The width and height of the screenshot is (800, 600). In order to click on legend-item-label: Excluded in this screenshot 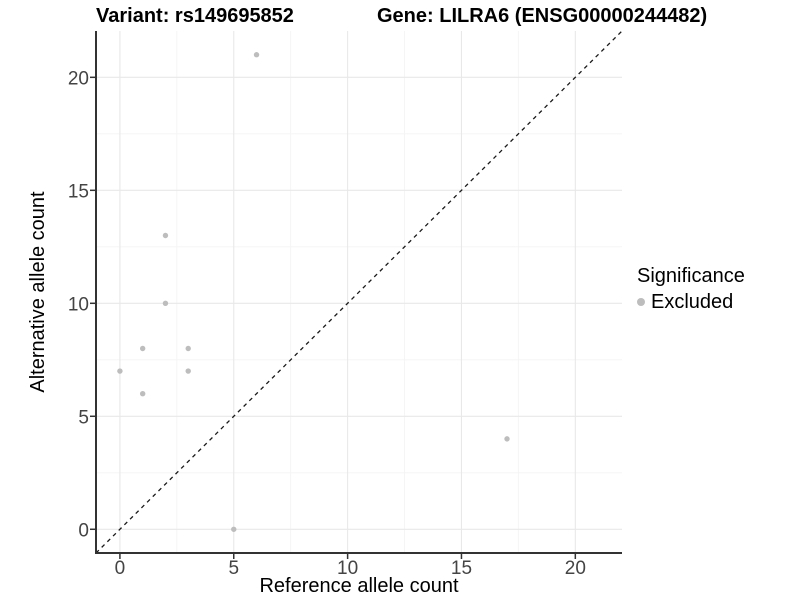, I will do `click(692, 302)`.